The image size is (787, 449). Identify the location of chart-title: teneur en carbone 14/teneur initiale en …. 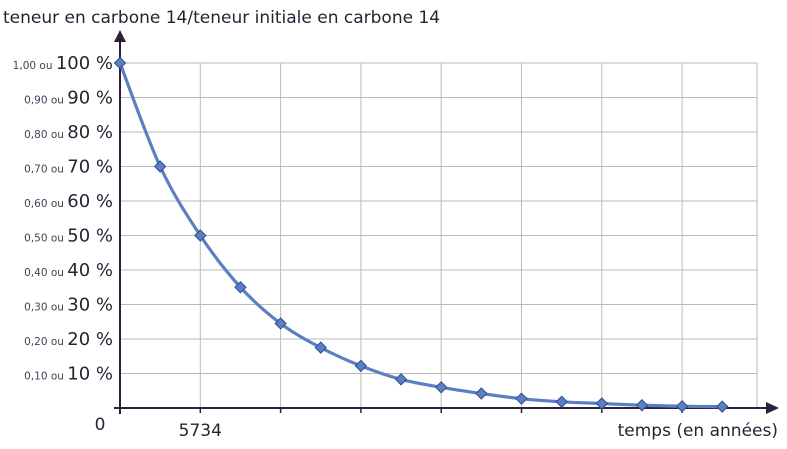
(221, 18).